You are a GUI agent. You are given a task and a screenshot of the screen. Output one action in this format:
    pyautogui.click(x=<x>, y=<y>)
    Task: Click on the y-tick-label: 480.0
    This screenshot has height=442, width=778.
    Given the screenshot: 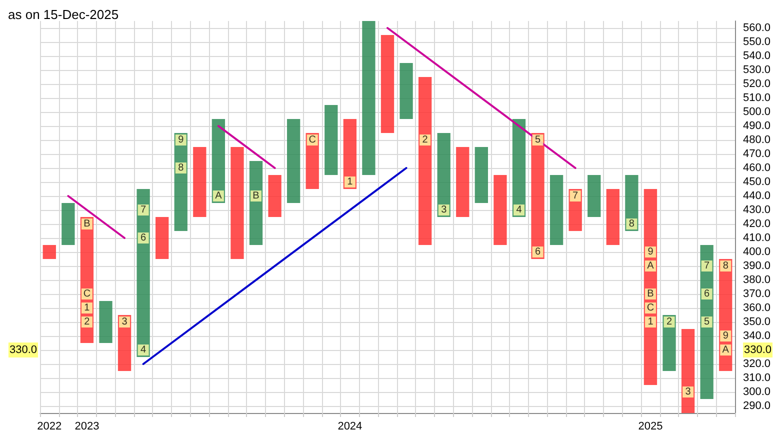 What is the action you would take?
    pyautogui.click(x=757, y=140)
    